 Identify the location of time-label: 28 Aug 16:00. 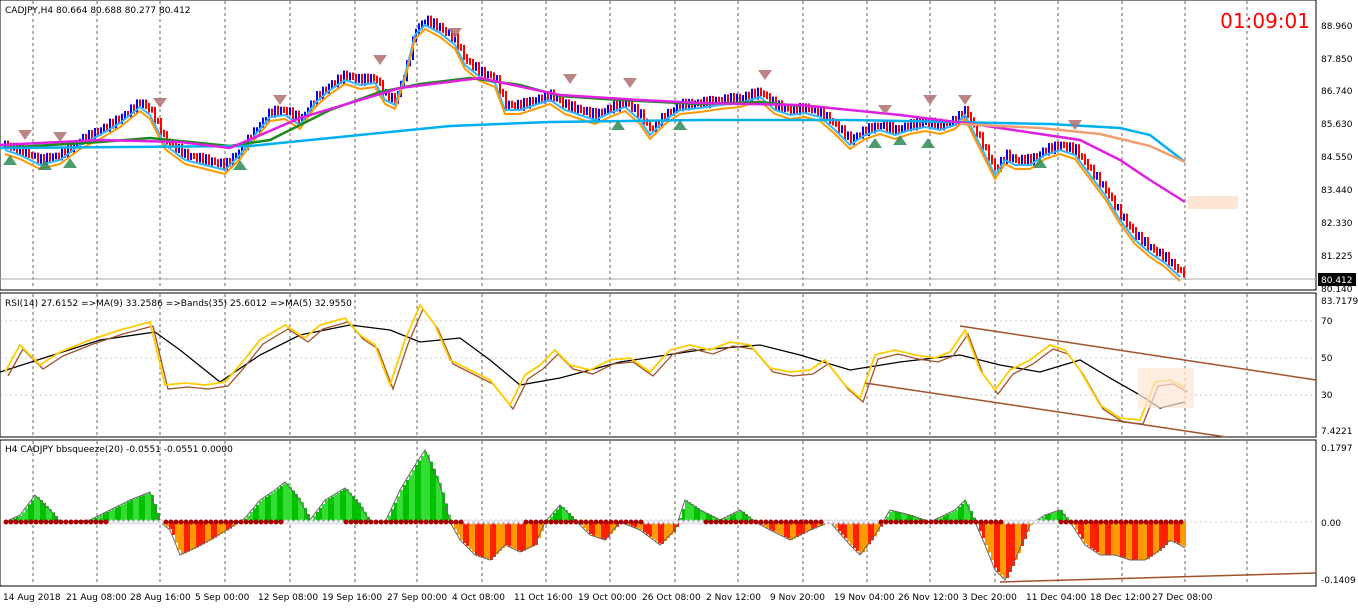
(160, 598).